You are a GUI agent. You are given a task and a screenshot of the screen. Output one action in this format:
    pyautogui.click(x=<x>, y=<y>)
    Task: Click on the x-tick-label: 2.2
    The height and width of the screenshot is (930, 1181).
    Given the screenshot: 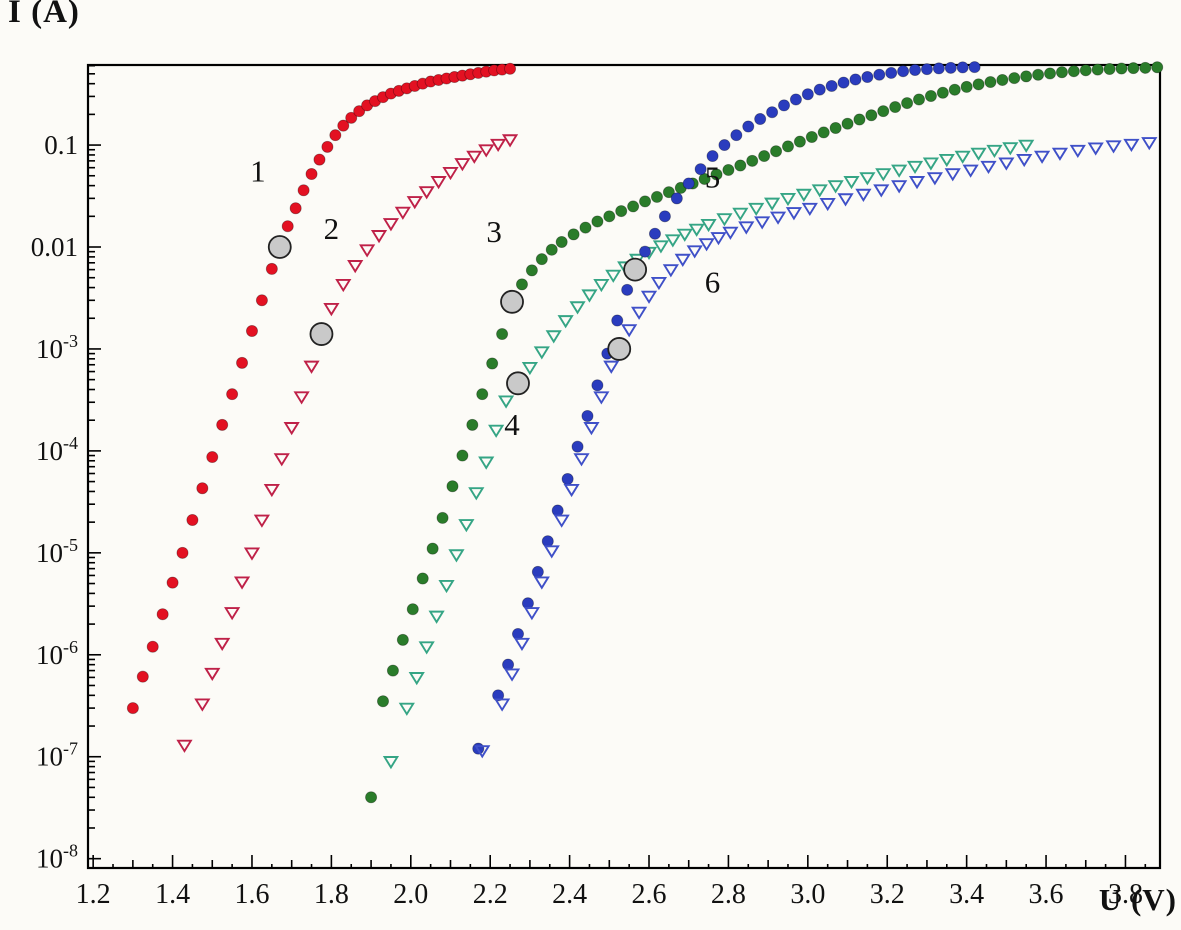 What is the action you would take?
    pyautogui.click(x=490, y=894)
    